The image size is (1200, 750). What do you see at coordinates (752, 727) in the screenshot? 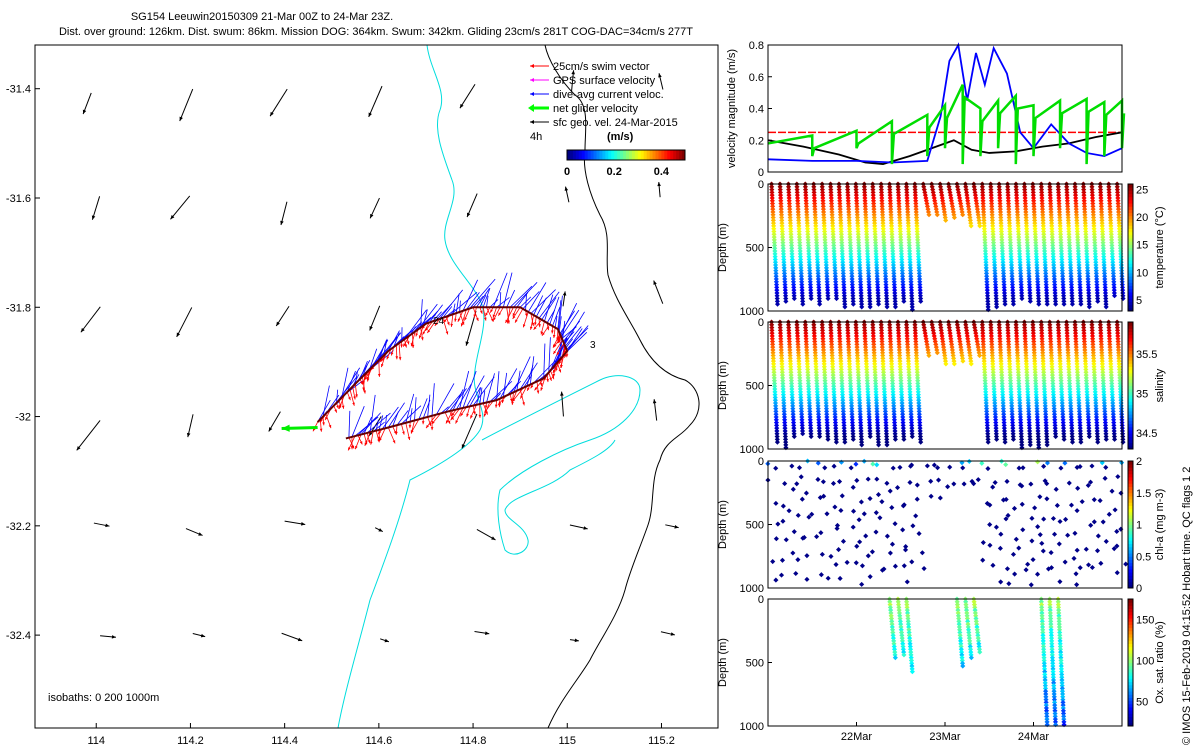
I see `depth-tick-label: 1000` at bounding box center [752, 727].